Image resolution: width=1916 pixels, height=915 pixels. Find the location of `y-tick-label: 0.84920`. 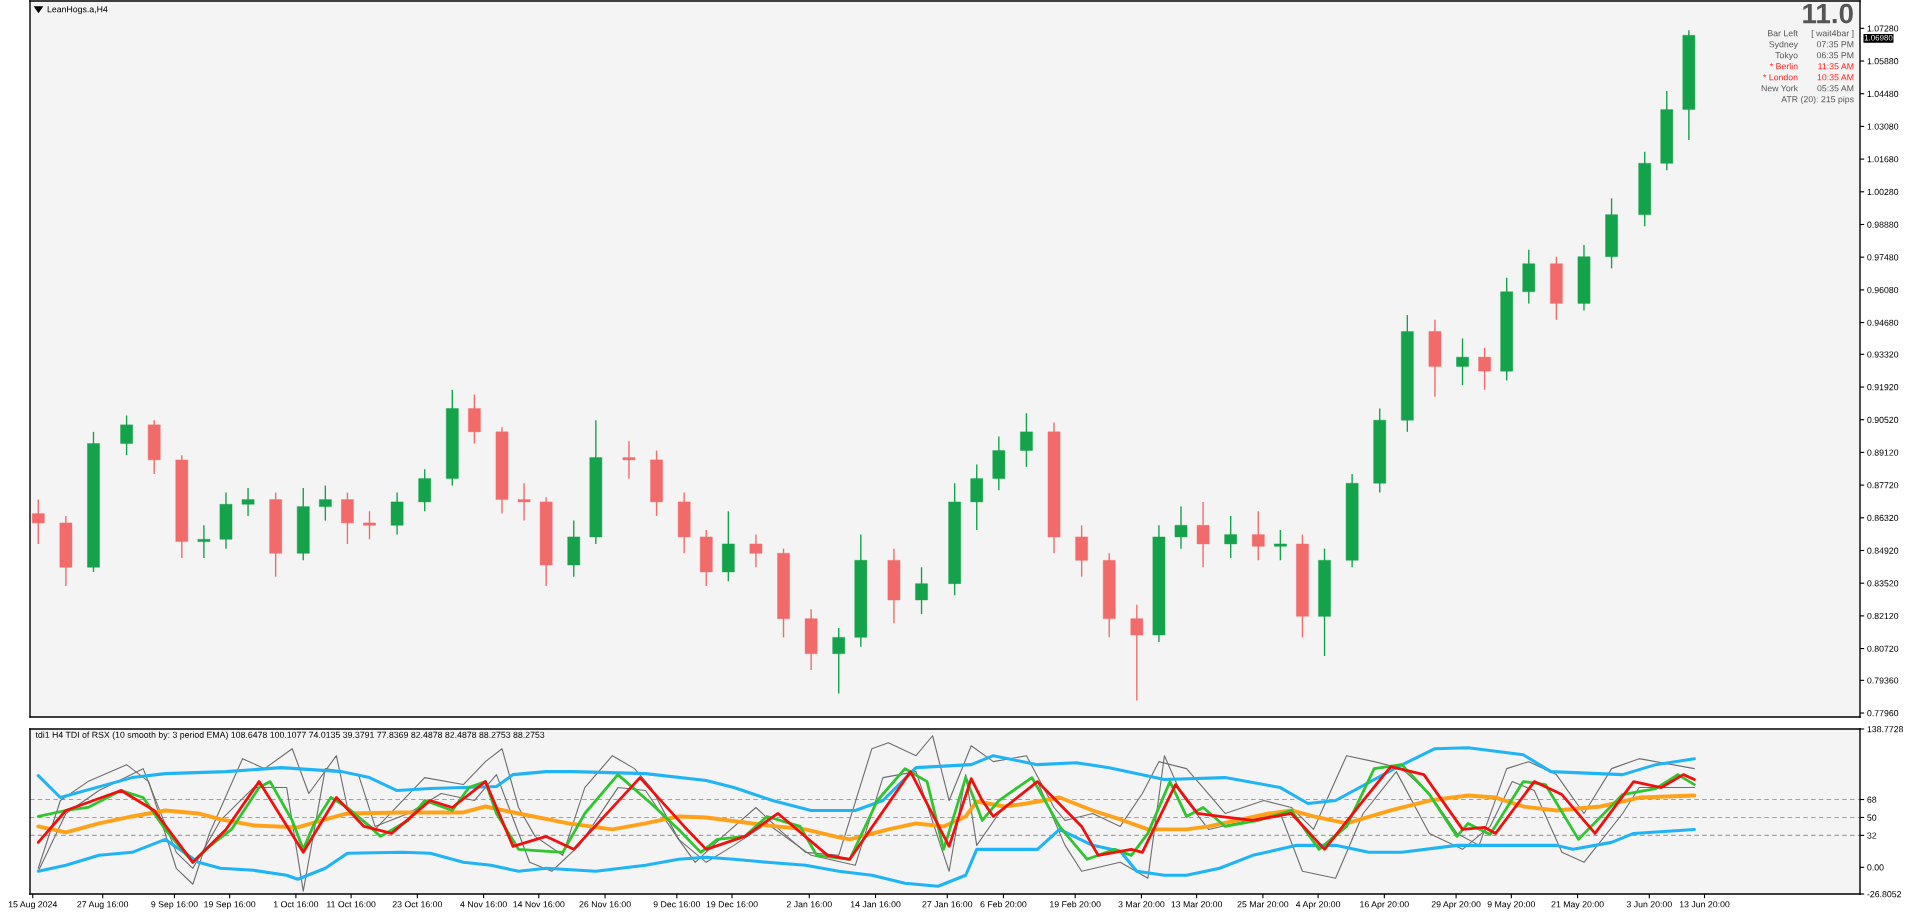

y-tick-label: 0.84920 is located at coordinates (1883, 550).